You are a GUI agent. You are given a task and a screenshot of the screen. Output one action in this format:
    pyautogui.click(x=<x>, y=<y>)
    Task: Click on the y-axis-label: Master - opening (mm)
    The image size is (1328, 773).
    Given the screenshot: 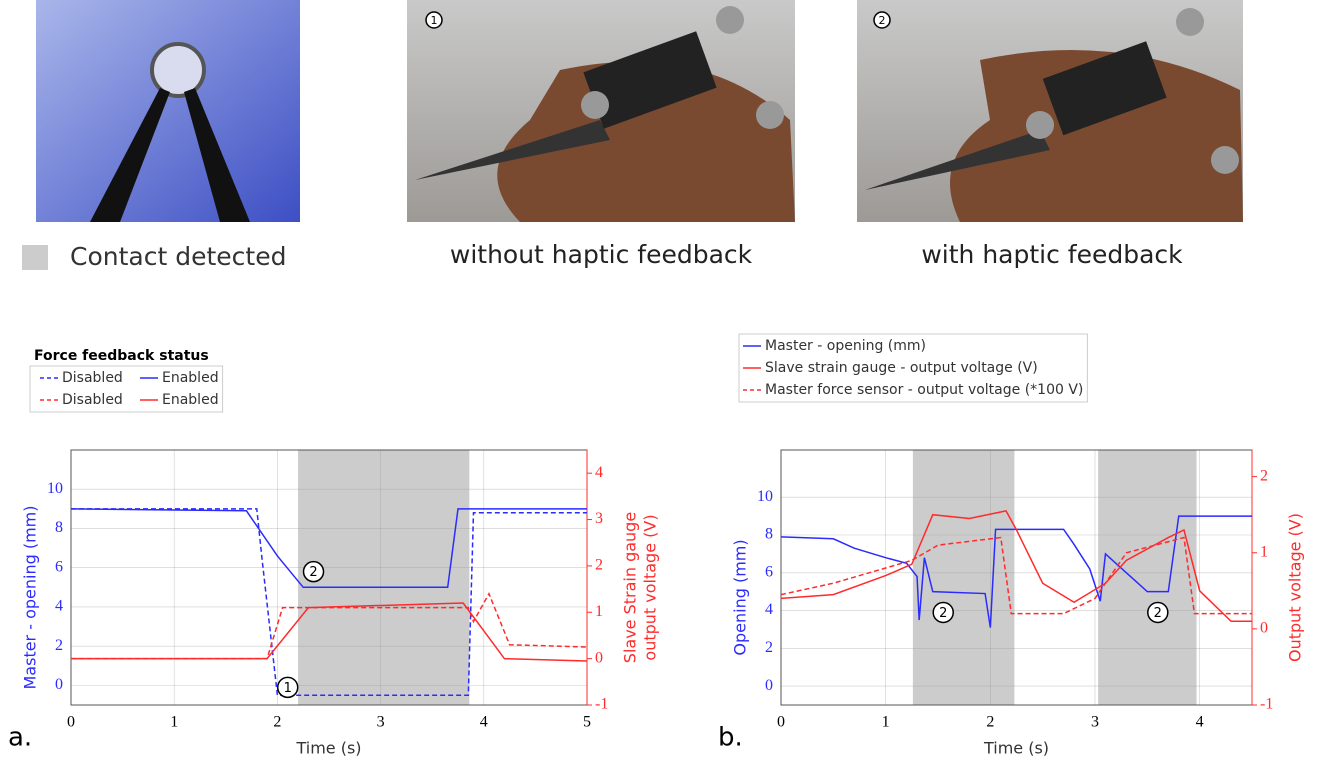 What is the action you would take?
    pyautogui.click(x=30, y=598)
    